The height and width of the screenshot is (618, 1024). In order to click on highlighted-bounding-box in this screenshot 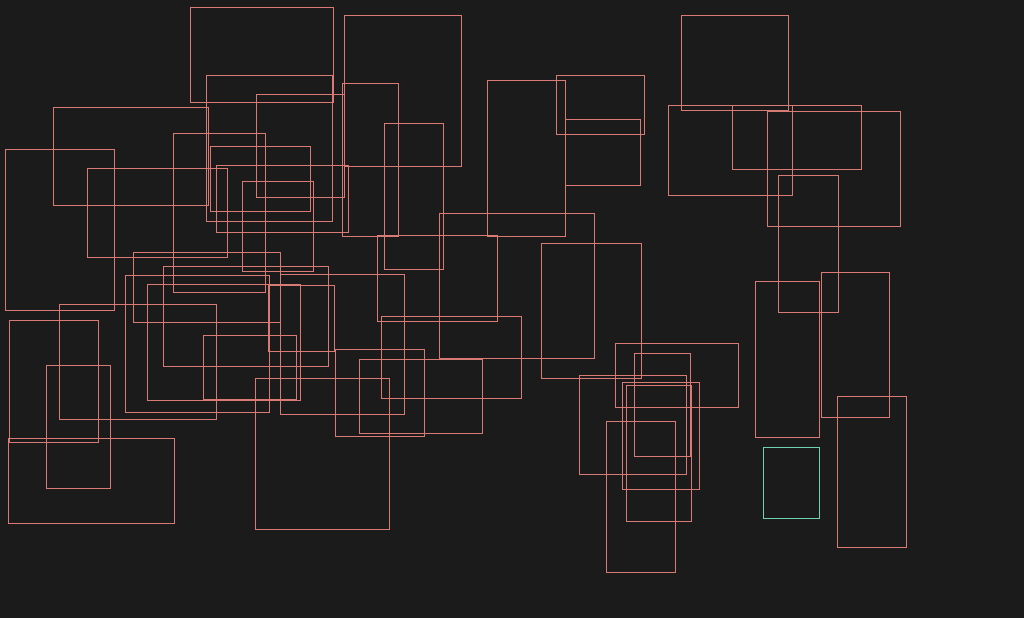, I will do `click(791, 483)`.